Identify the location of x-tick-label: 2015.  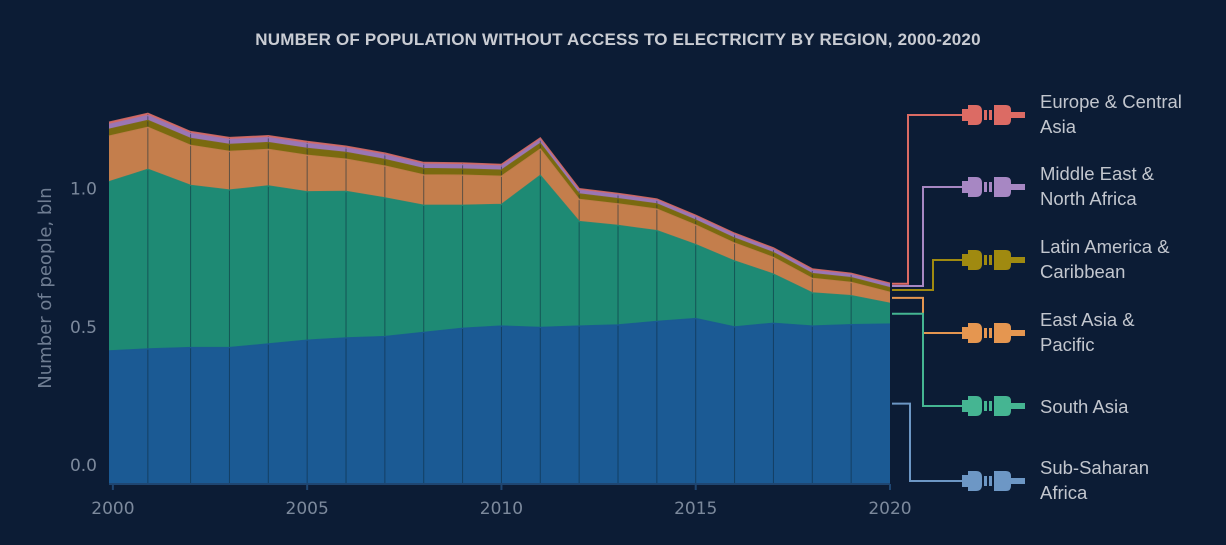
(695, 509).